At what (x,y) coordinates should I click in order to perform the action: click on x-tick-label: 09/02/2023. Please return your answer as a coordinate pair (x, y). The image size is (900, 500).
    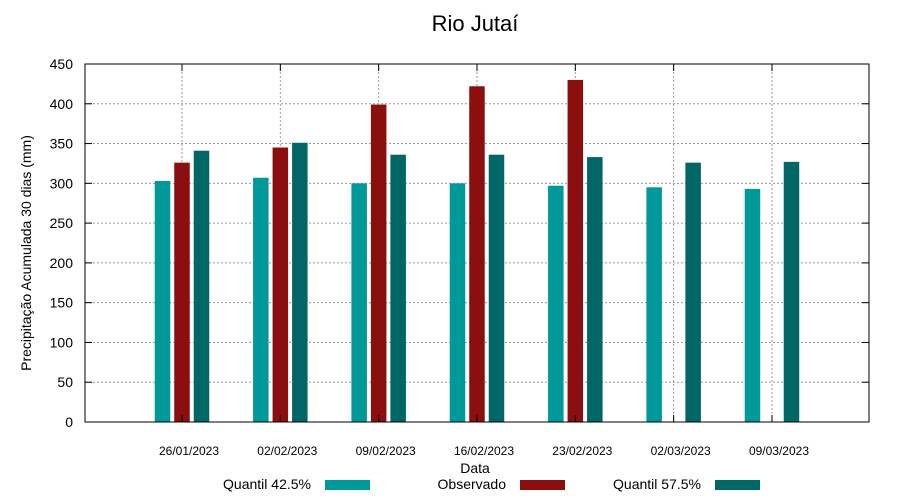
    Looking at the image, I should click on (386, 451).